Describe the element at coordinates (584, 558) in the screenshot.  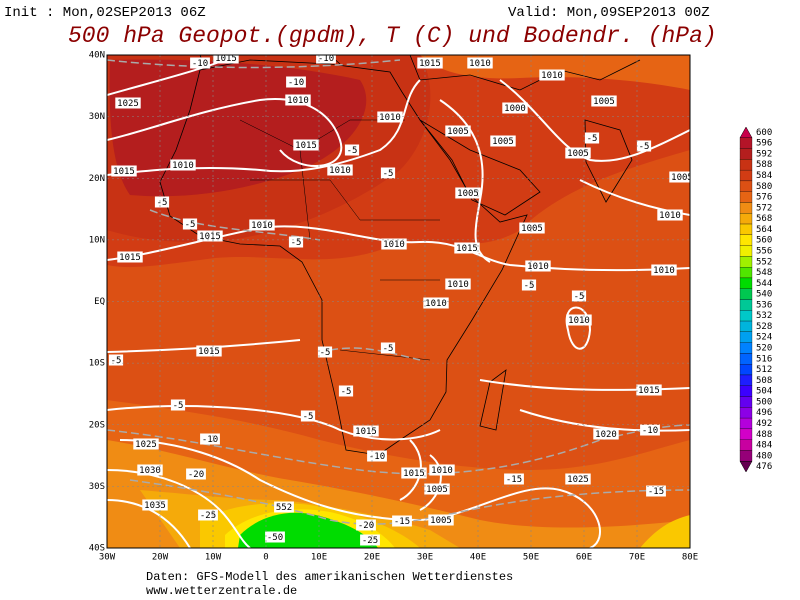
I see `lon-label: 60E` at that location.